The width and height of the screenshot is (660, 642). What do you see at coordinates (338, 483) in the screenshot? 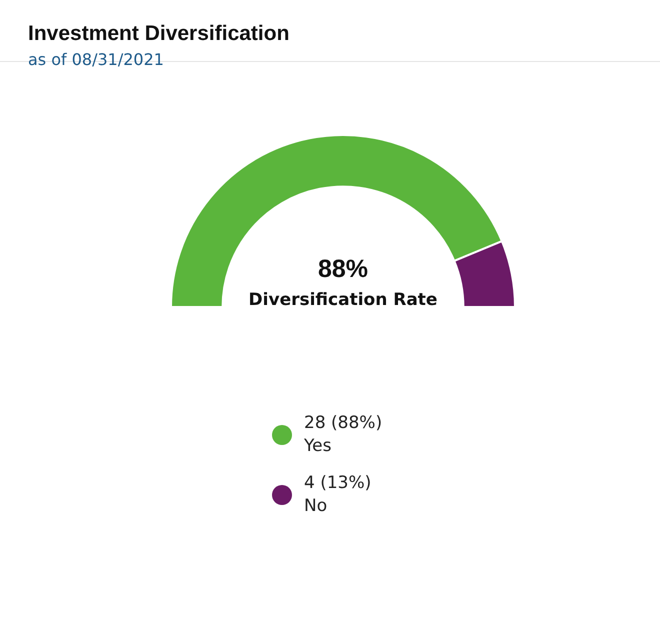
I see `data-label: 4 (13%)` at bounding box center [338, 483].